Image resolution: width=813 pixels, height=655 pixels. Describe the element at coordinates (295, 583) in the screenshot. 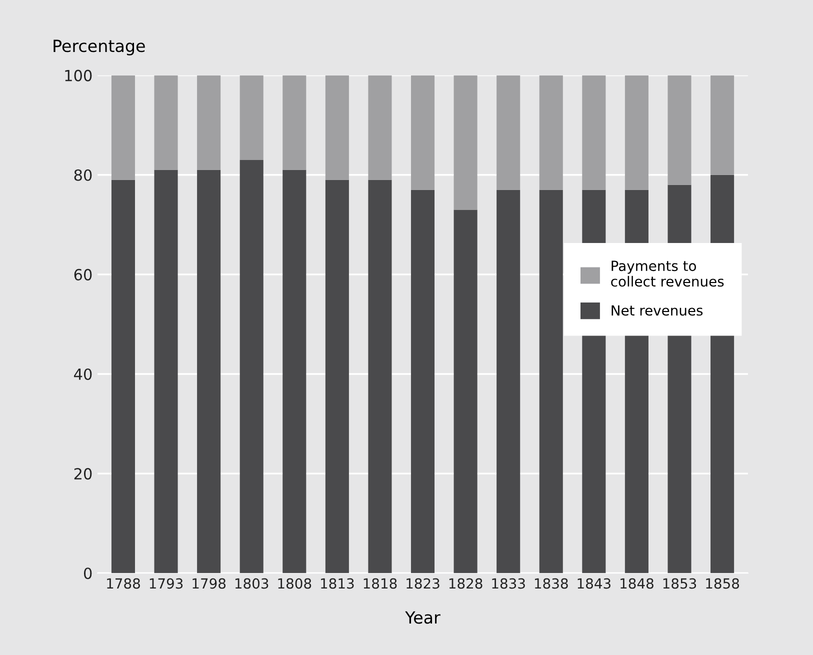

I see `x-tick-label: 1808` at that location.